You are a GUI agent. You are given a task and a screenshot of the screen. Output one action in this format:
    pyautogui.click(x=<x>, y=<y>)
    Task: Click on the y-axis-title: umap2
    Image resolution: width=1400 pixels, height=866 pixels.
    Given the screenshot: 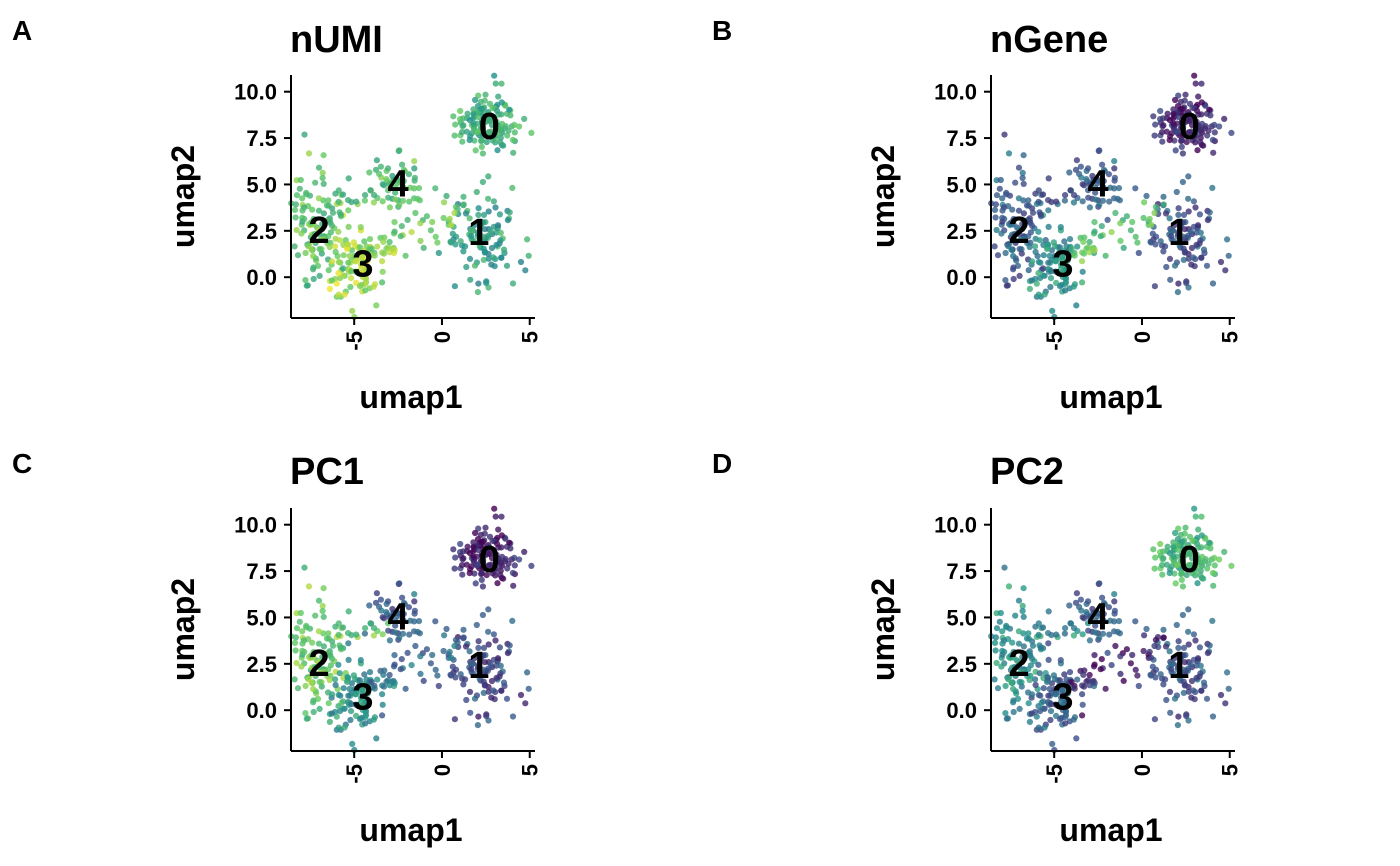 What is the action you would take?
    pyautogui.click(x=883, y=629)
    